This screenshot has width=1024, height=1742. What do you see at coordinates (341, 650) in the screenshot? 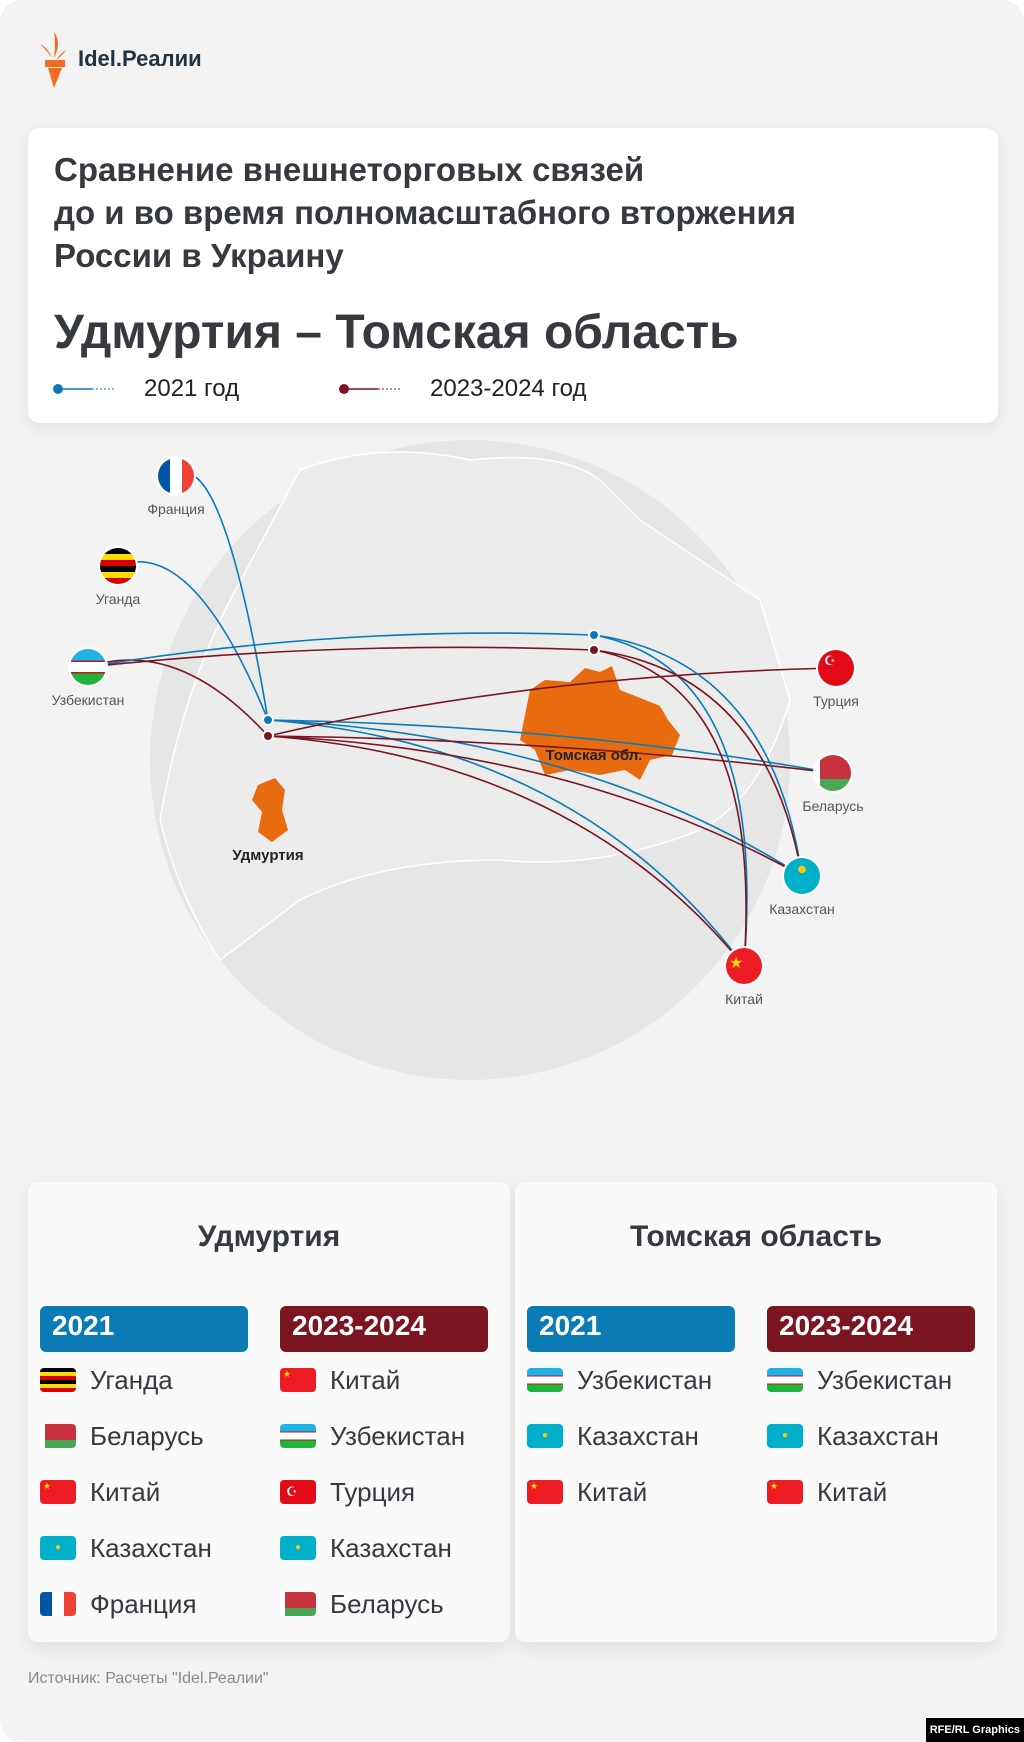
I see `connection-tomsk-2021-uzbekistan` at bounding box center [341, 650].